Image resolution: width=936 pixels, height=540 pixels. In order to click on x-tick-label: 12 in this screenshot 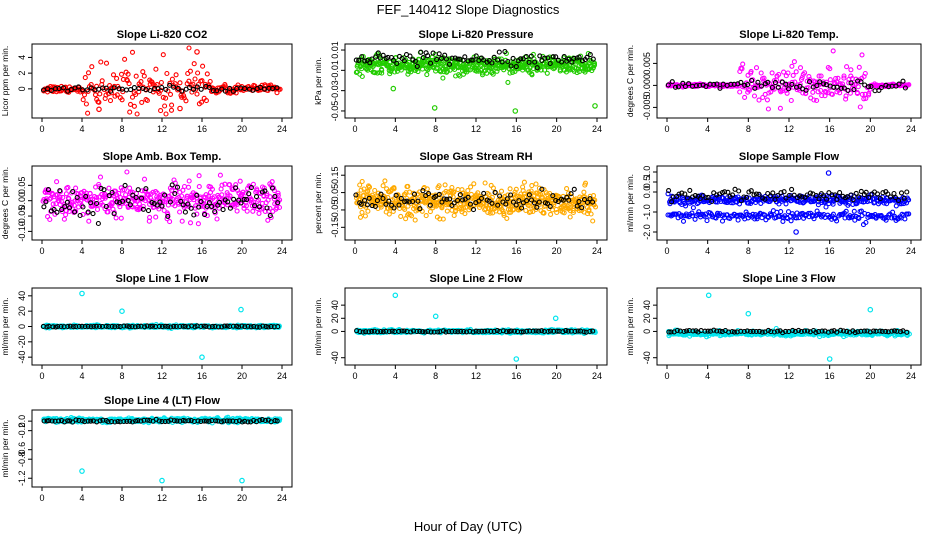, I will do `click(476, 251)`.